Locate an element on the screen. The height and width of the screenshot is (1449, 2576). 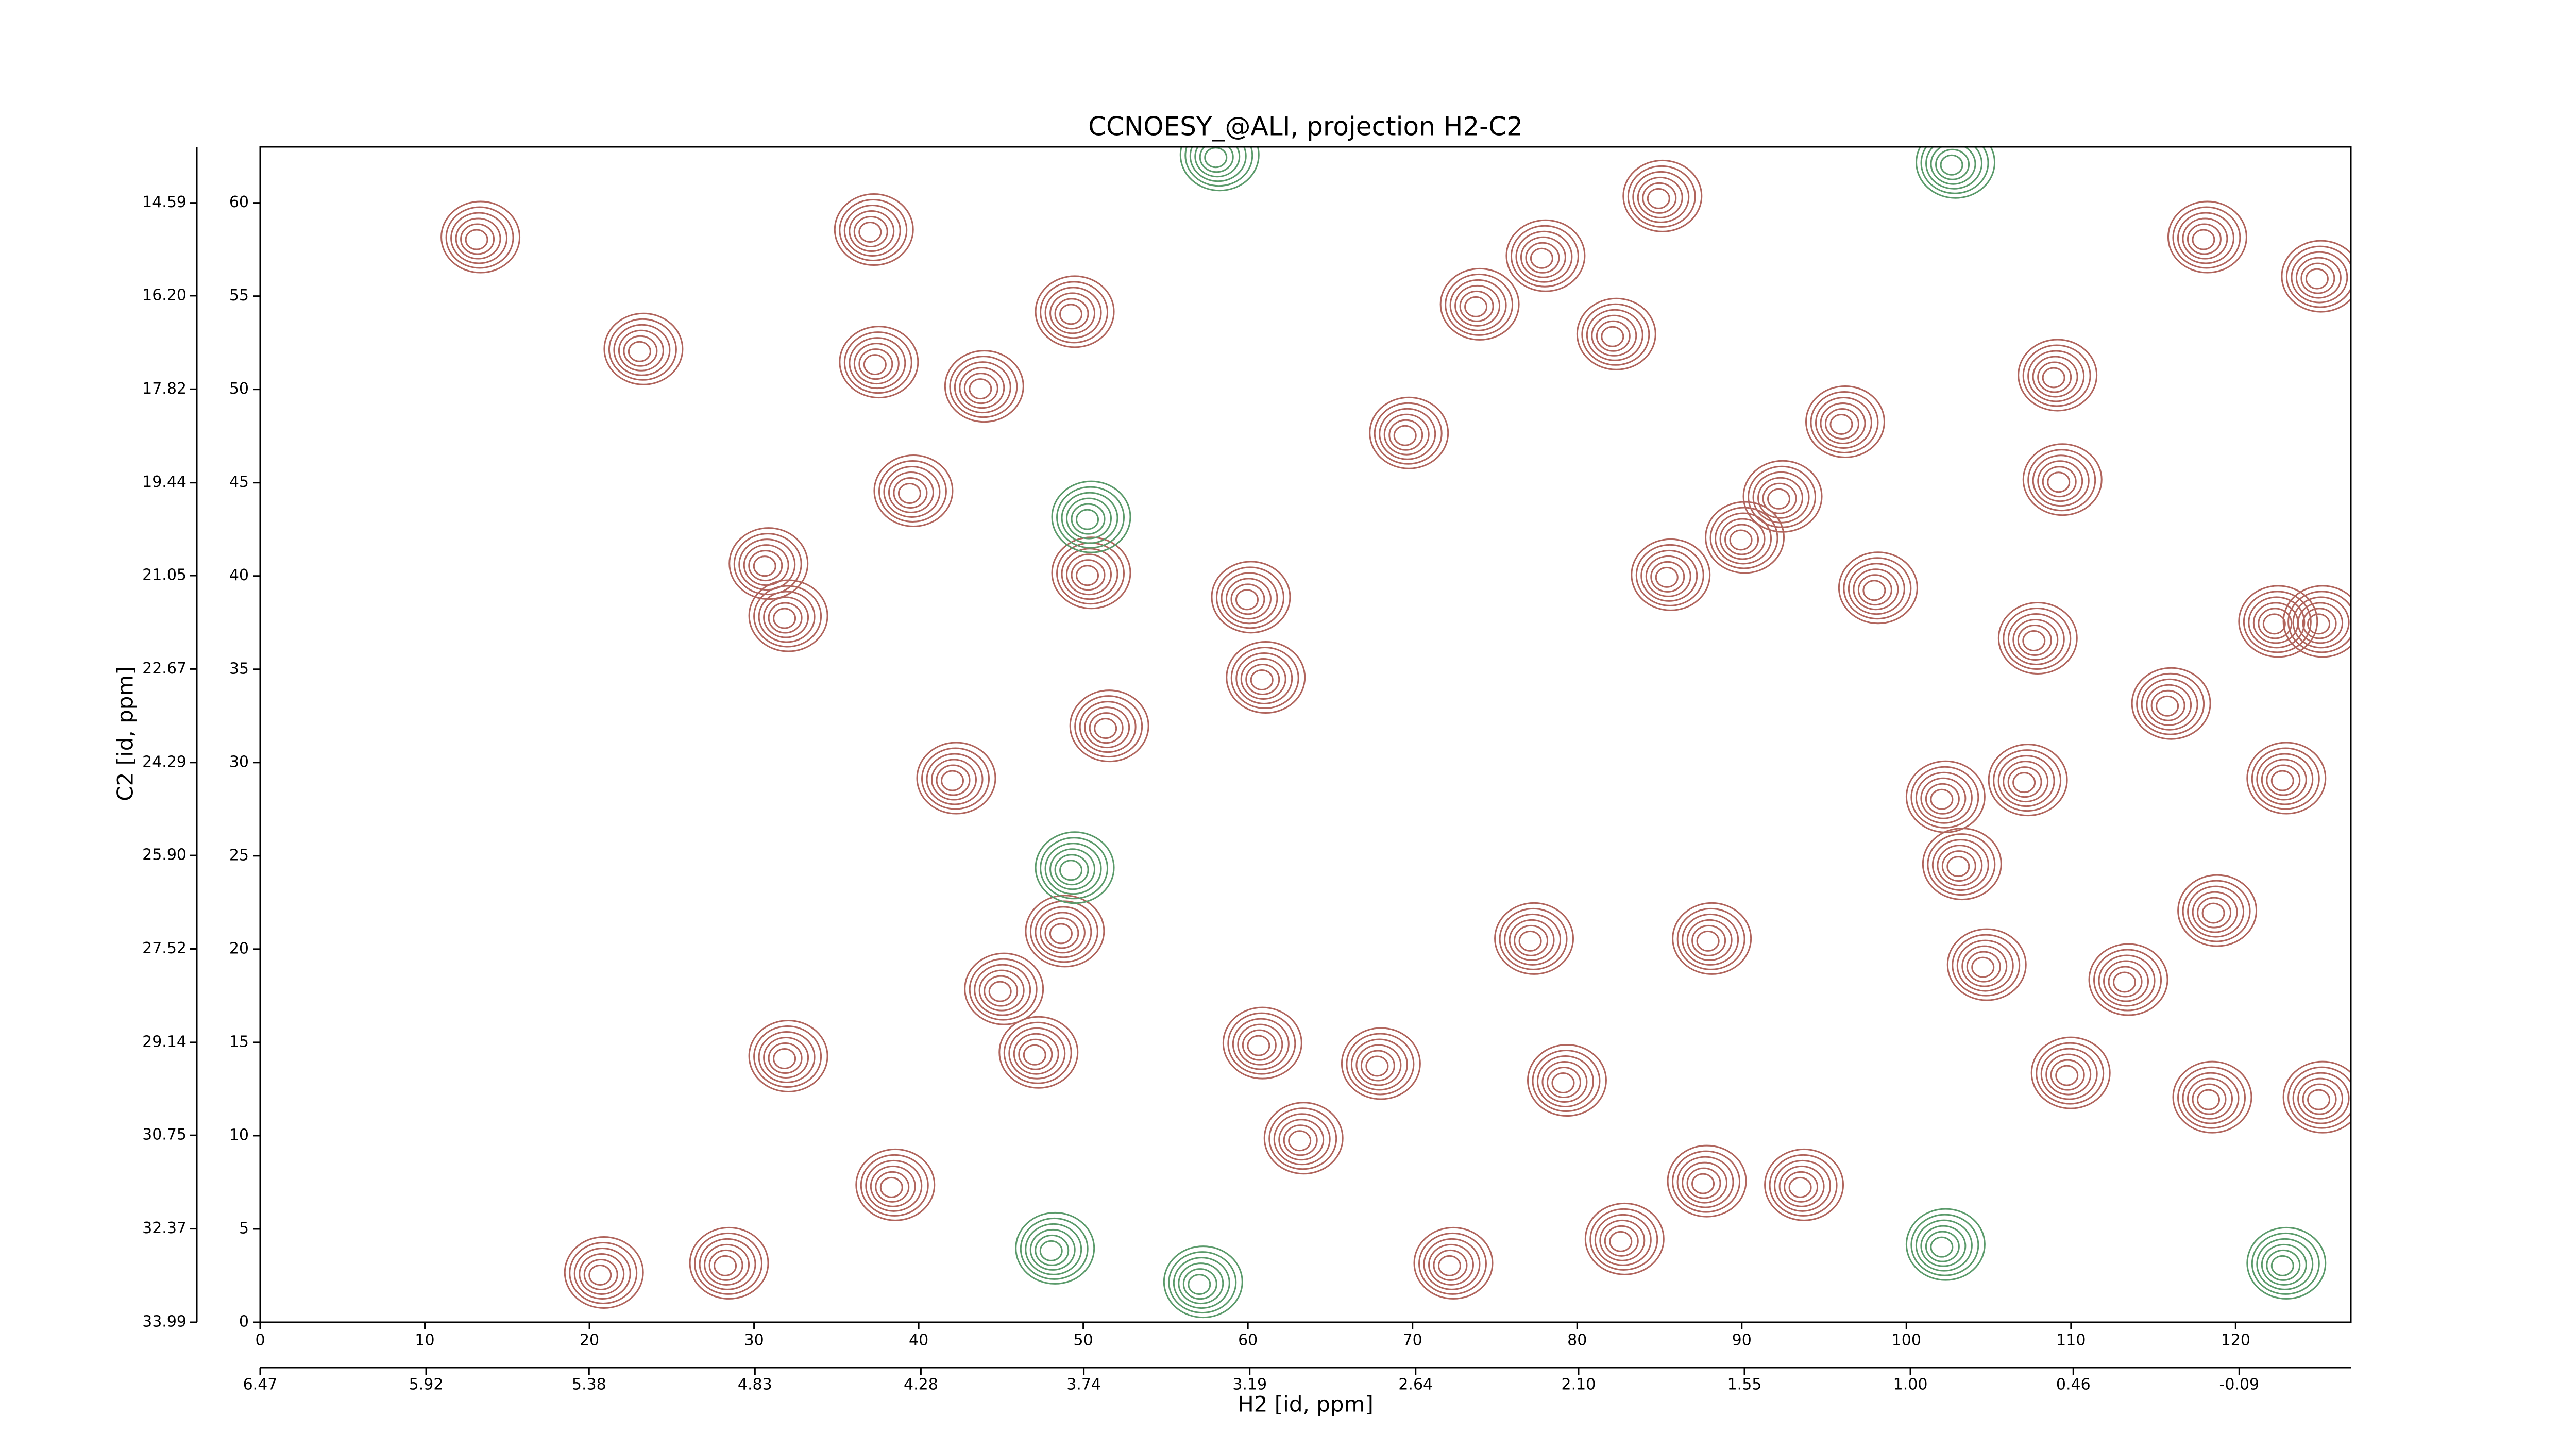
x2-tick-label: 1.00 is located at coordinates (1910, 1385).